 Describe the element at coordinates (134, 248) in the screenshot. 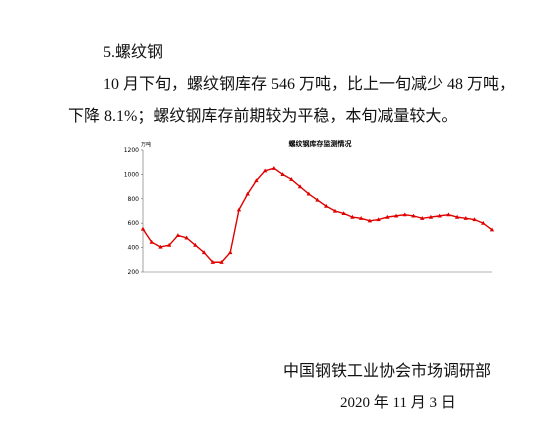

I see `y-tick-label: 400` at that location.